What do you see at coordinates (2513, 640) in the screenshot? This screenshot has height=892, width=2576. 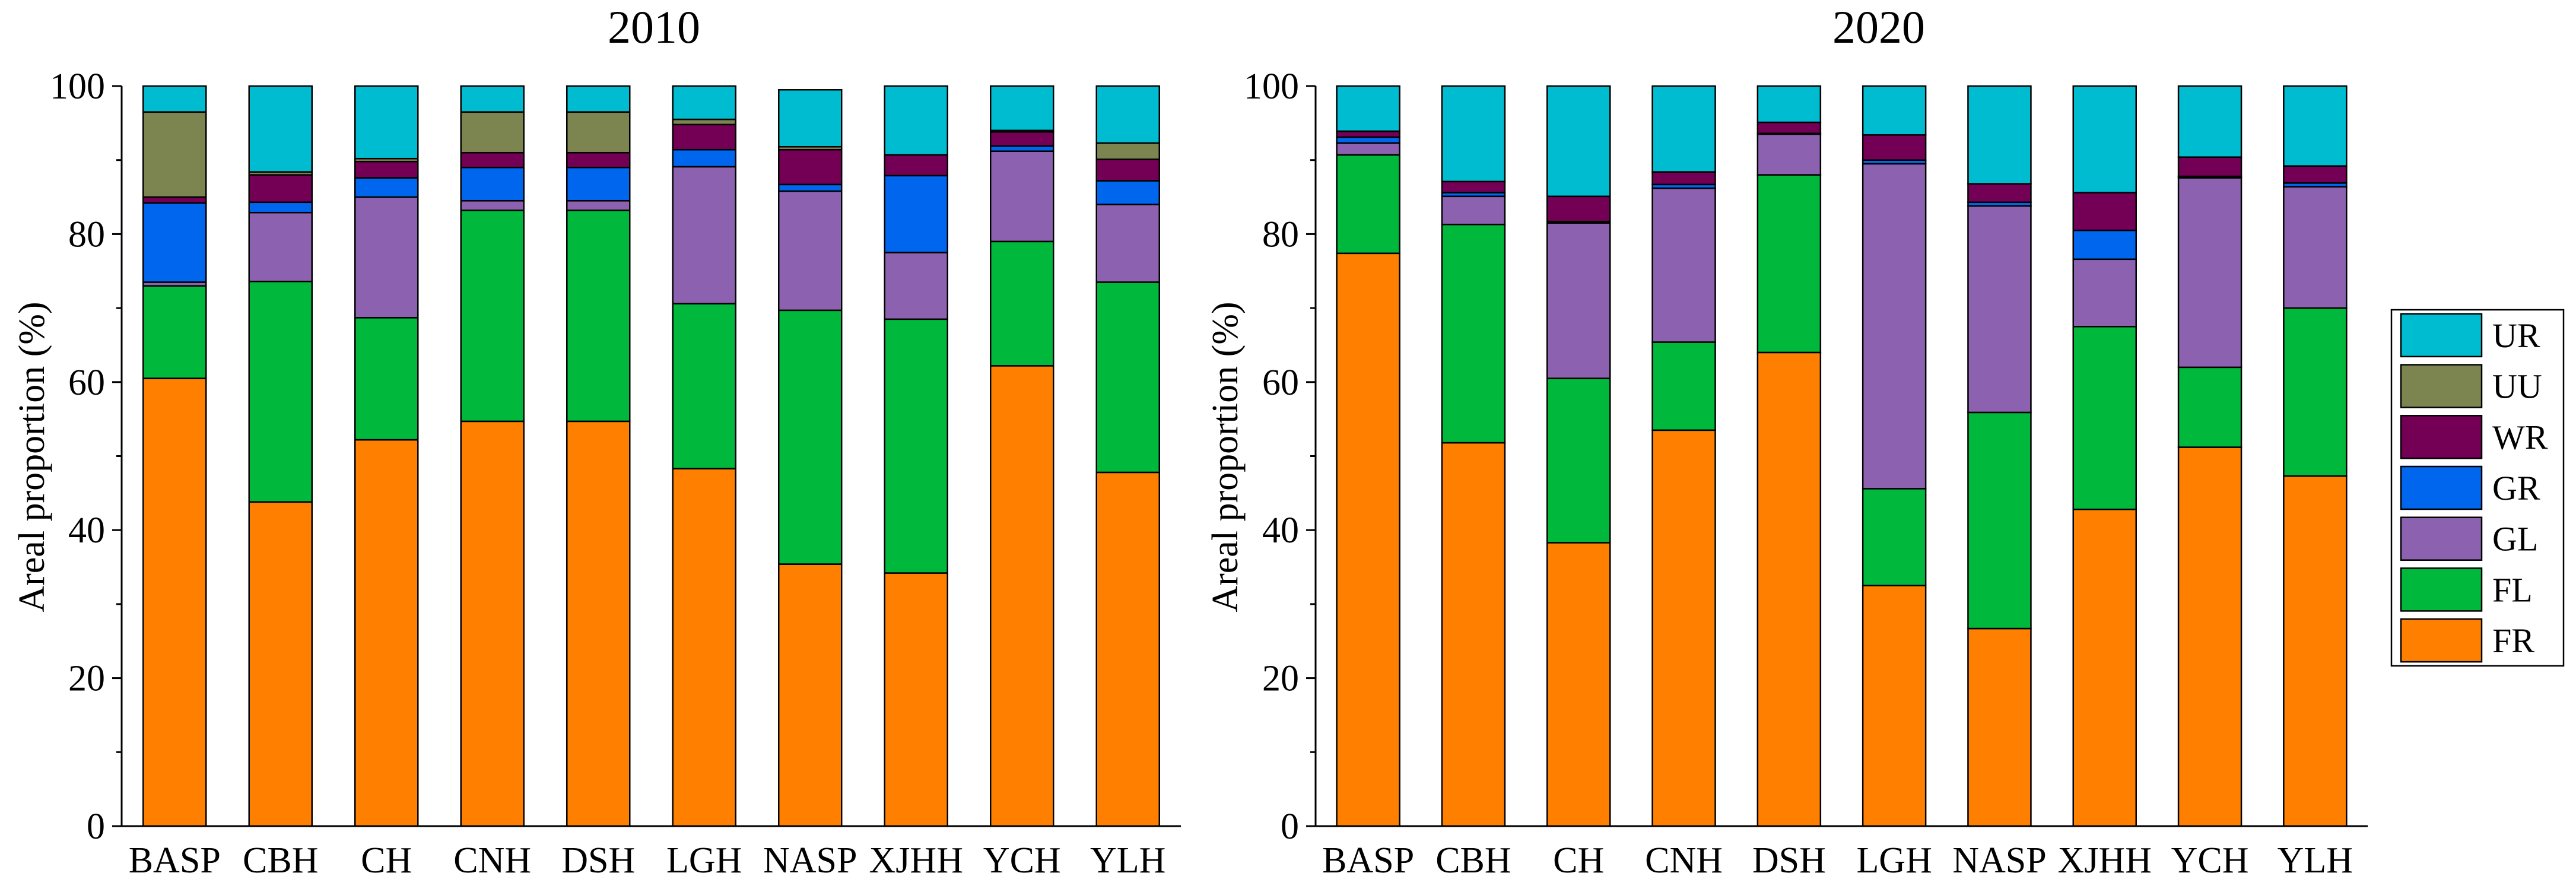 I see `legend-label-fr: FR` at bounding box center [2513, 640].